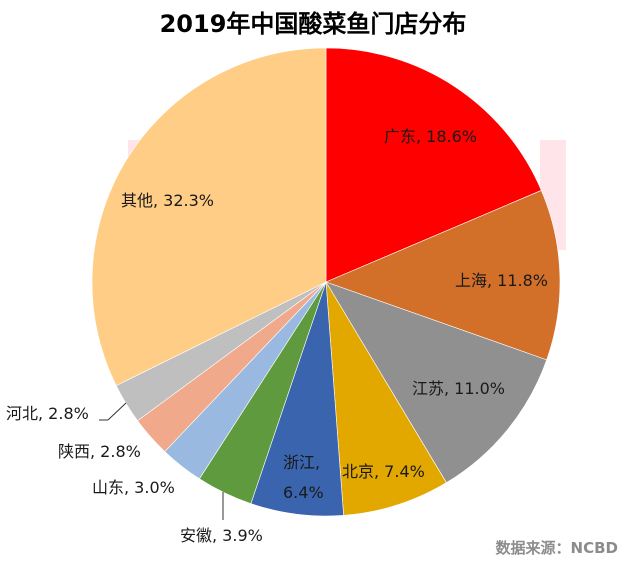  Describe the element at coordinates (99, 451) in the screenshot. I see `label-shaanxi: 陕西, 2.8%` at that location.